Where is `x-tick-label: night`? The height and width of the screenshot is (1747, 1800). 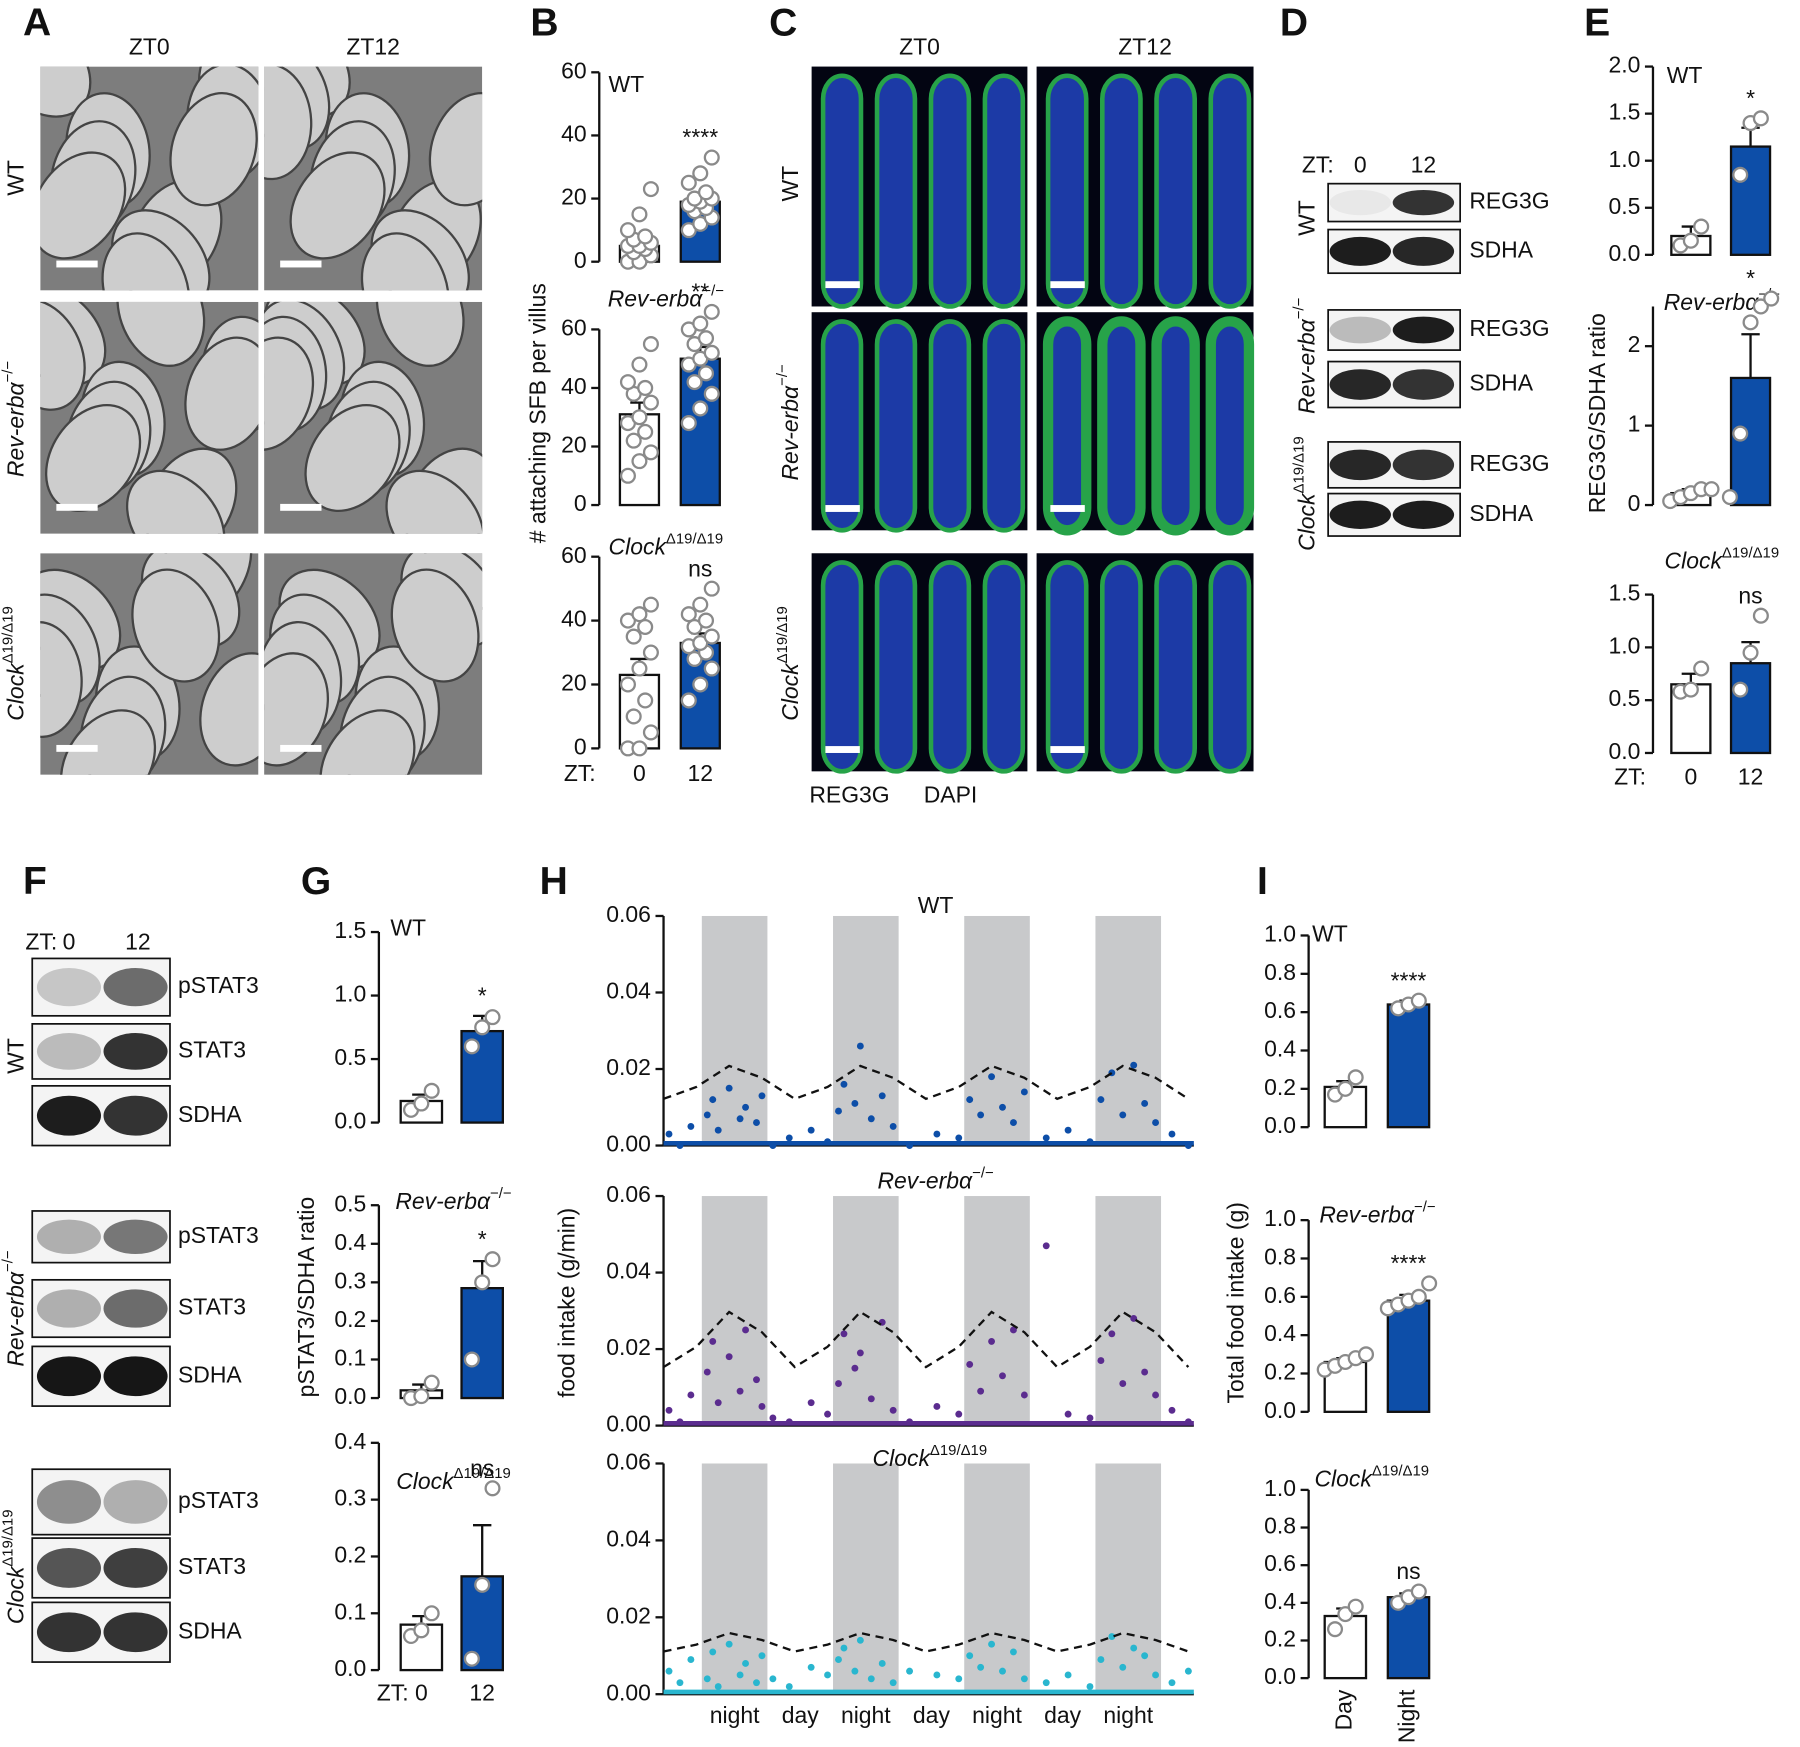
x-tick-label: night is located at coordinates (866, 1715).